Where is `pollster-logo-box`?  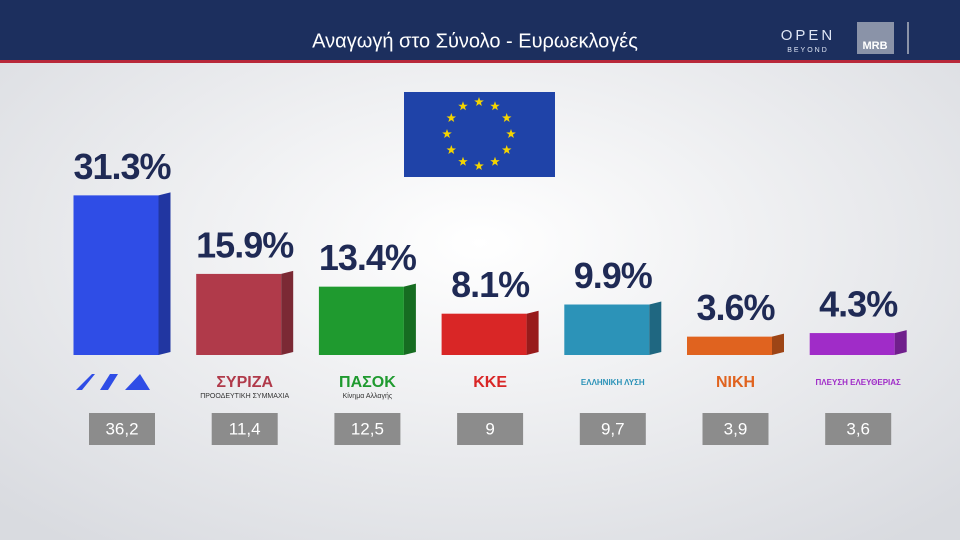
pollster-logo-box is located at coordinates (875, 38).